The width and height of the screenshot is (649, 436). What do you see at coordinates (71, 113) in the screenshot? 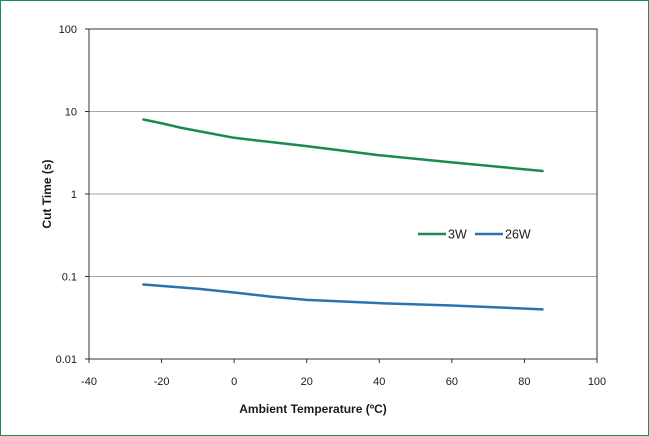
I see `y-tick-label: 10` at bounding box center [71, 113].